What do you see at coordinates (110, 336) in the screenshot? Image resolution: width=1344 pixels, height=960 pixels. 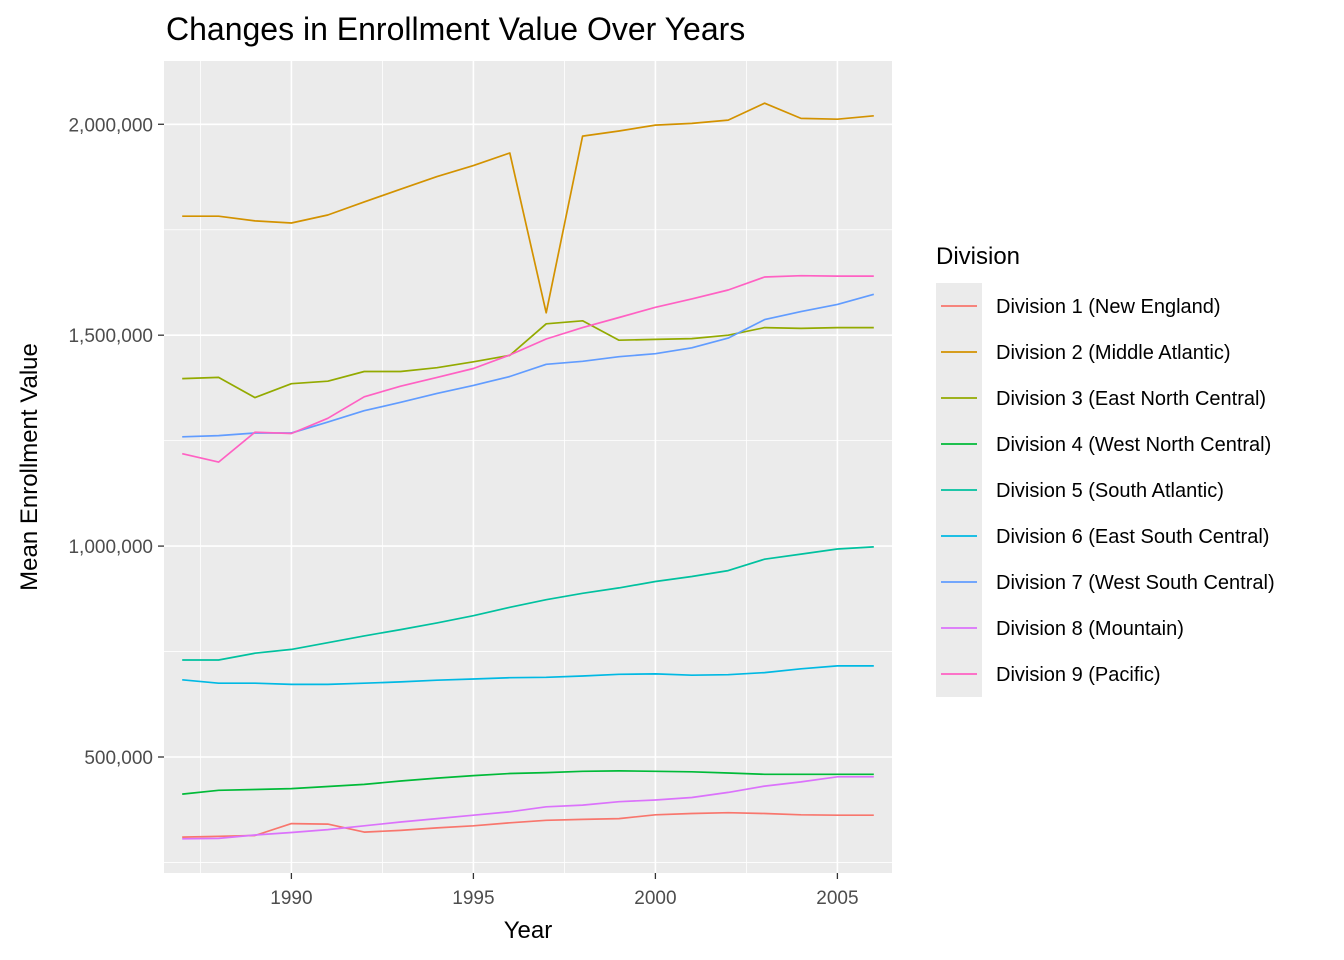 I see `y-tick-label: 1,500,000` at bounding box center [110, 336].